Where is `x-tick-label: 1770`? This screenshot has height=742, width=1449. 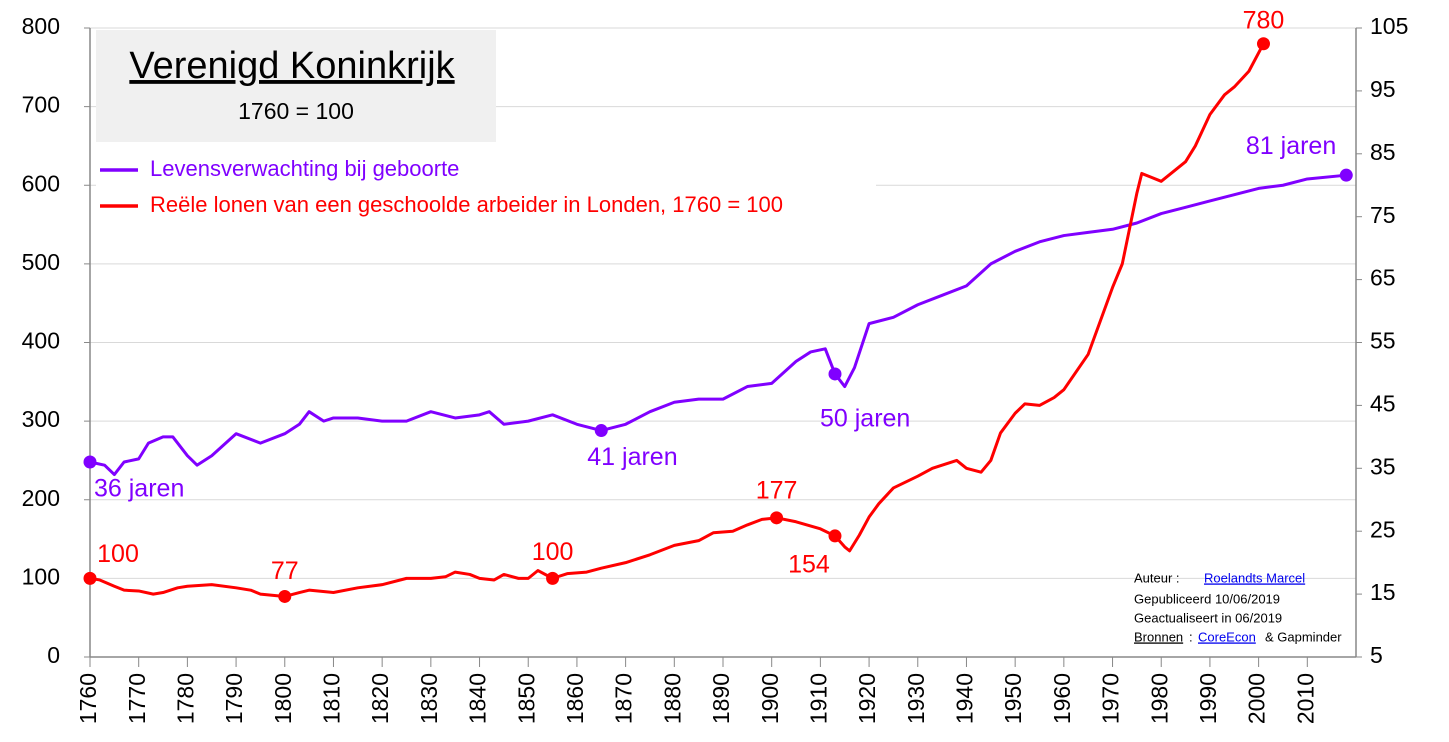
x-tick-label: 1770 is located at coordinates (137, 698).